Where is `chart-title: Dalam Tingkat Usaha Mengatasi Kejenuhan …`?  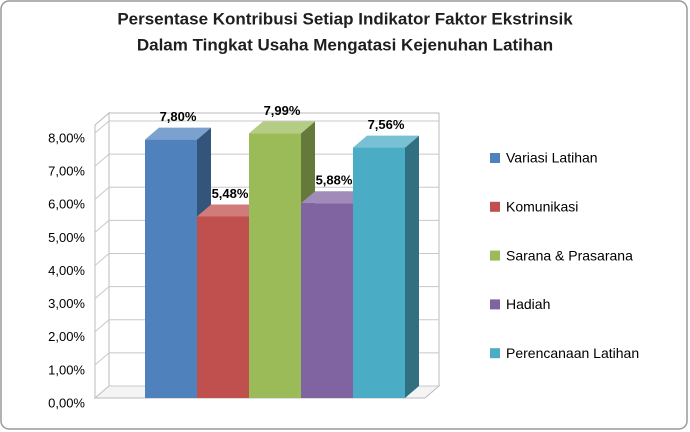
chart-title: Dalam Tingkat Usaha Mengatasi Kejenuhan … is located at coordinates (345, 44).